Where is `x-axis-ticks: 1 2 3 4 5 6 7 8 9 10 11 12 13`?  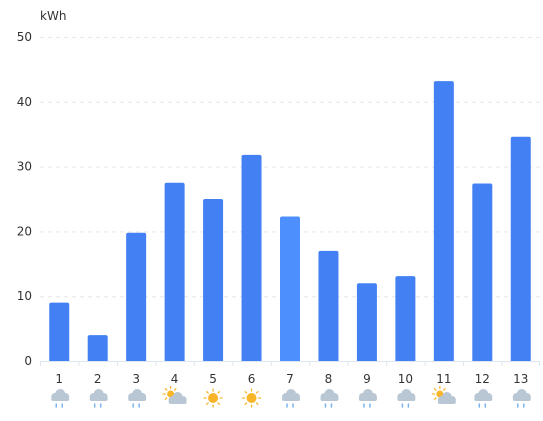
x-axis-ticks: 1 2 3 4 5 6 7 8 9 10 11 12 13 is located at coordinates (290, 373).